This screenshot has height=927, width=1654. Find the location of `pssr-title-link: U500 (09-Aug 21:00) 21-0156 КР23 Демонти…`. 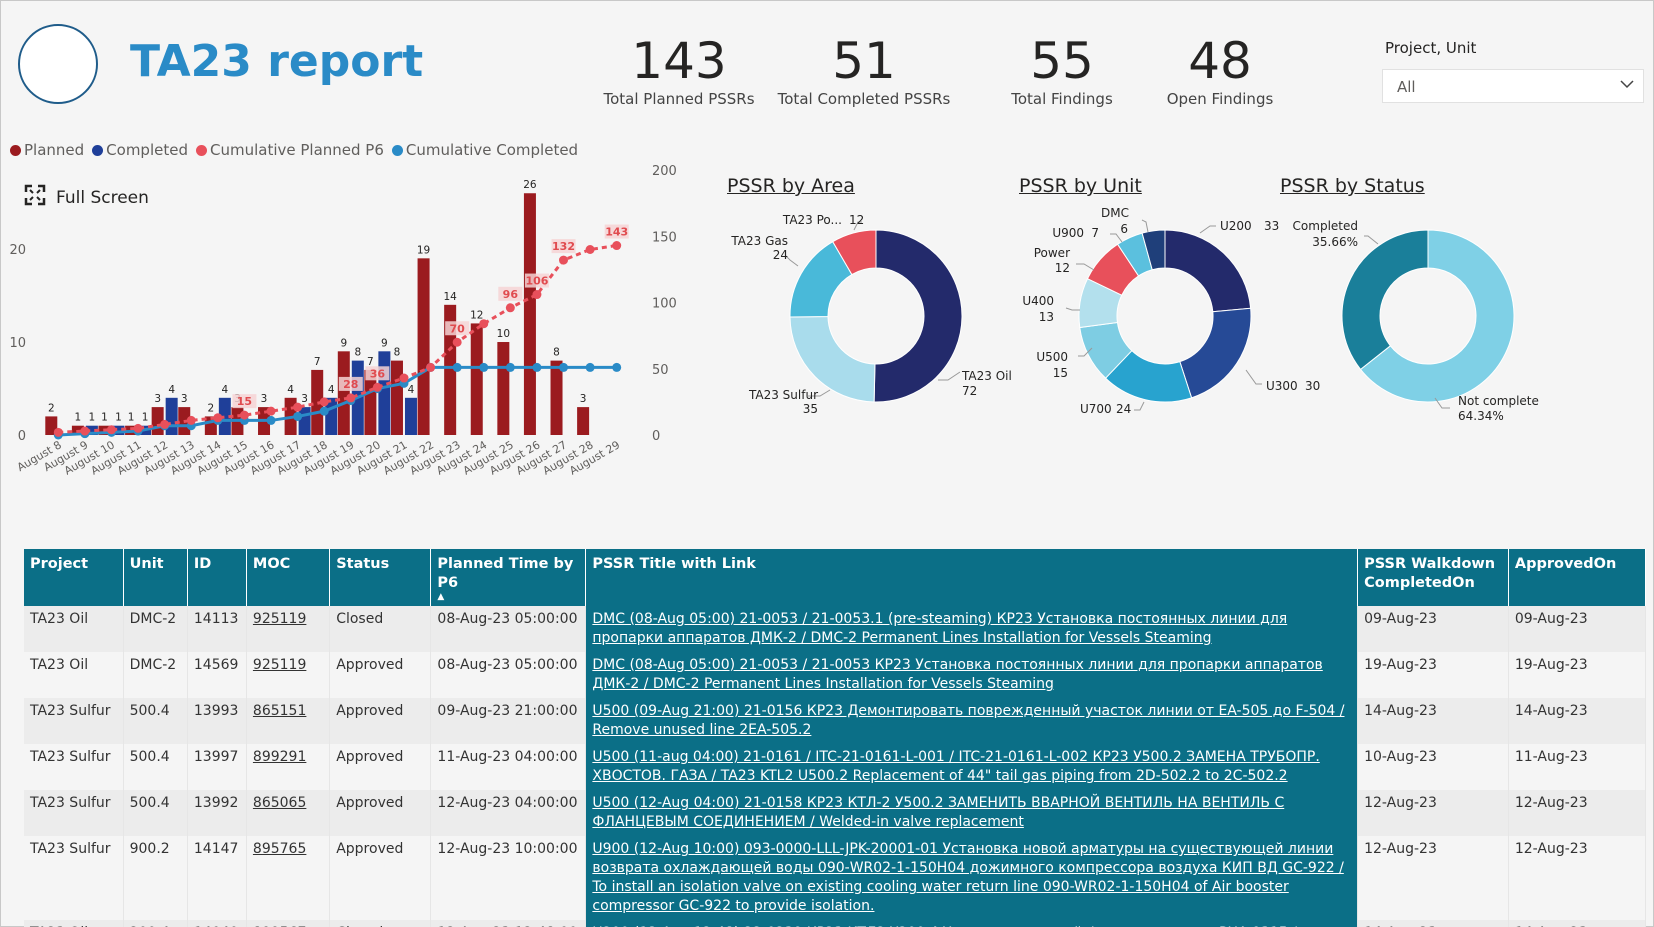

pssr-title-link: U500 (09-Aug 21:00) 21-0156 КР23 Демонти… is located at coordinates (972, 721).